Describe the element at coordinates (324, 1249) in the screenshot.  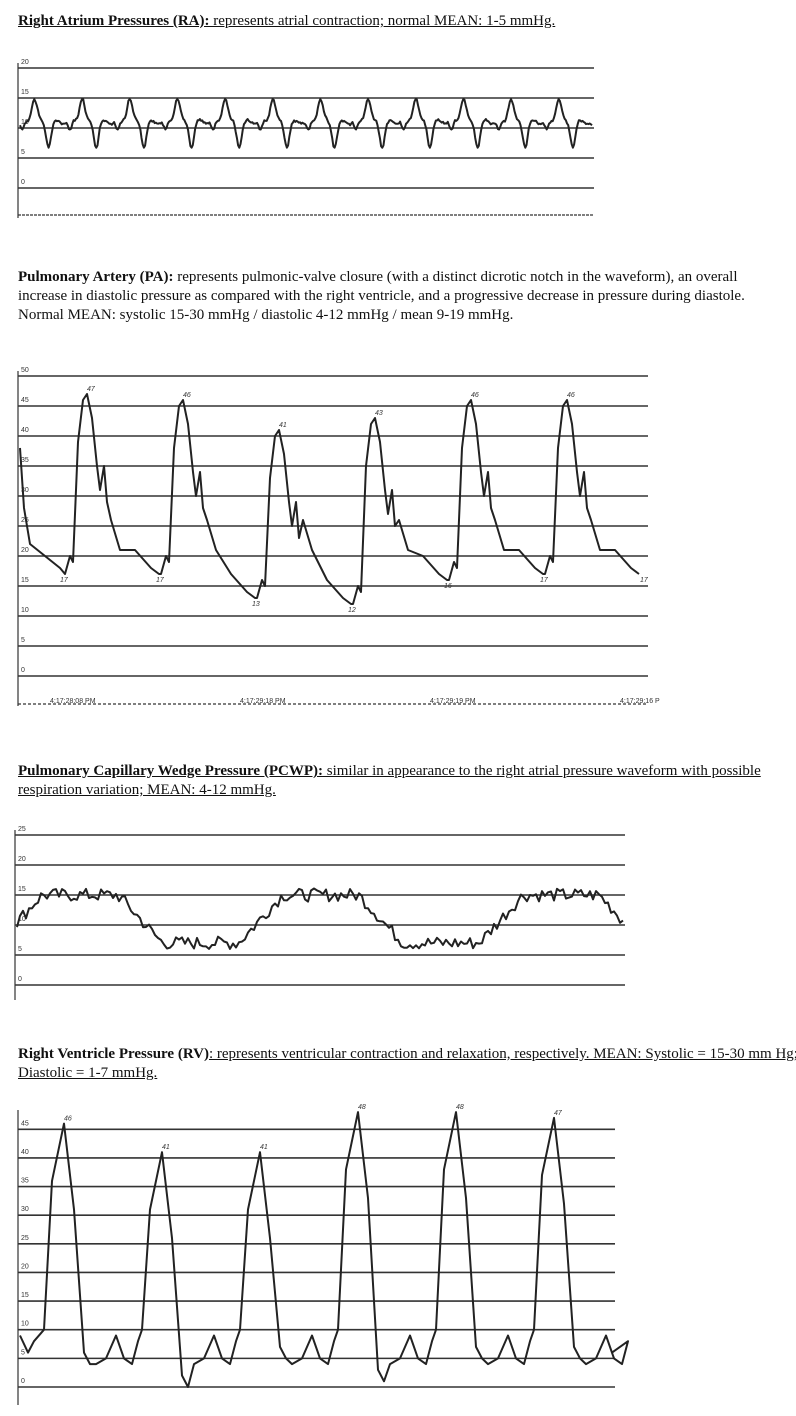
I see `rv-waveform` at that location.